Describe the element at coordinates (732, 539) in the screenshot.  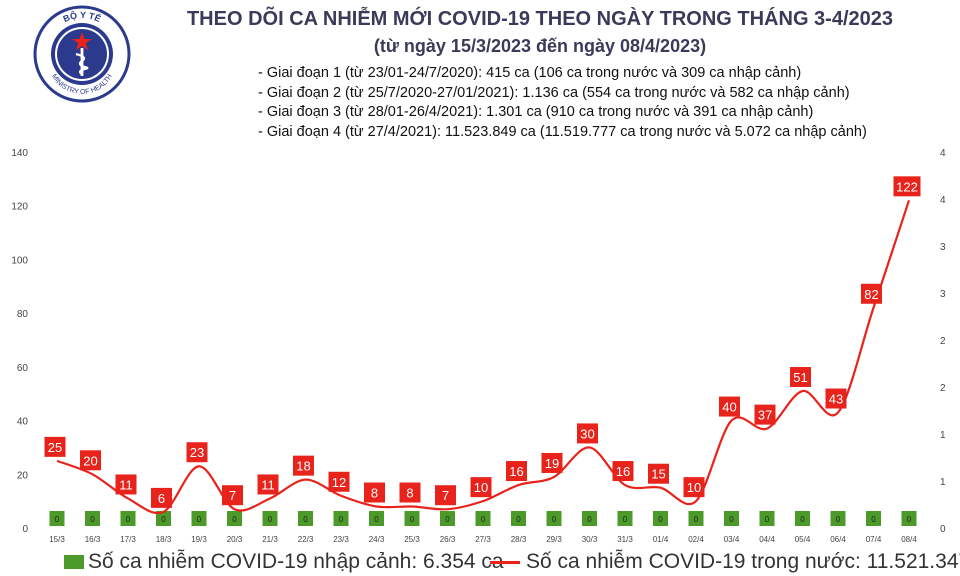
I see `x-tick-label: 03/4` at that location.